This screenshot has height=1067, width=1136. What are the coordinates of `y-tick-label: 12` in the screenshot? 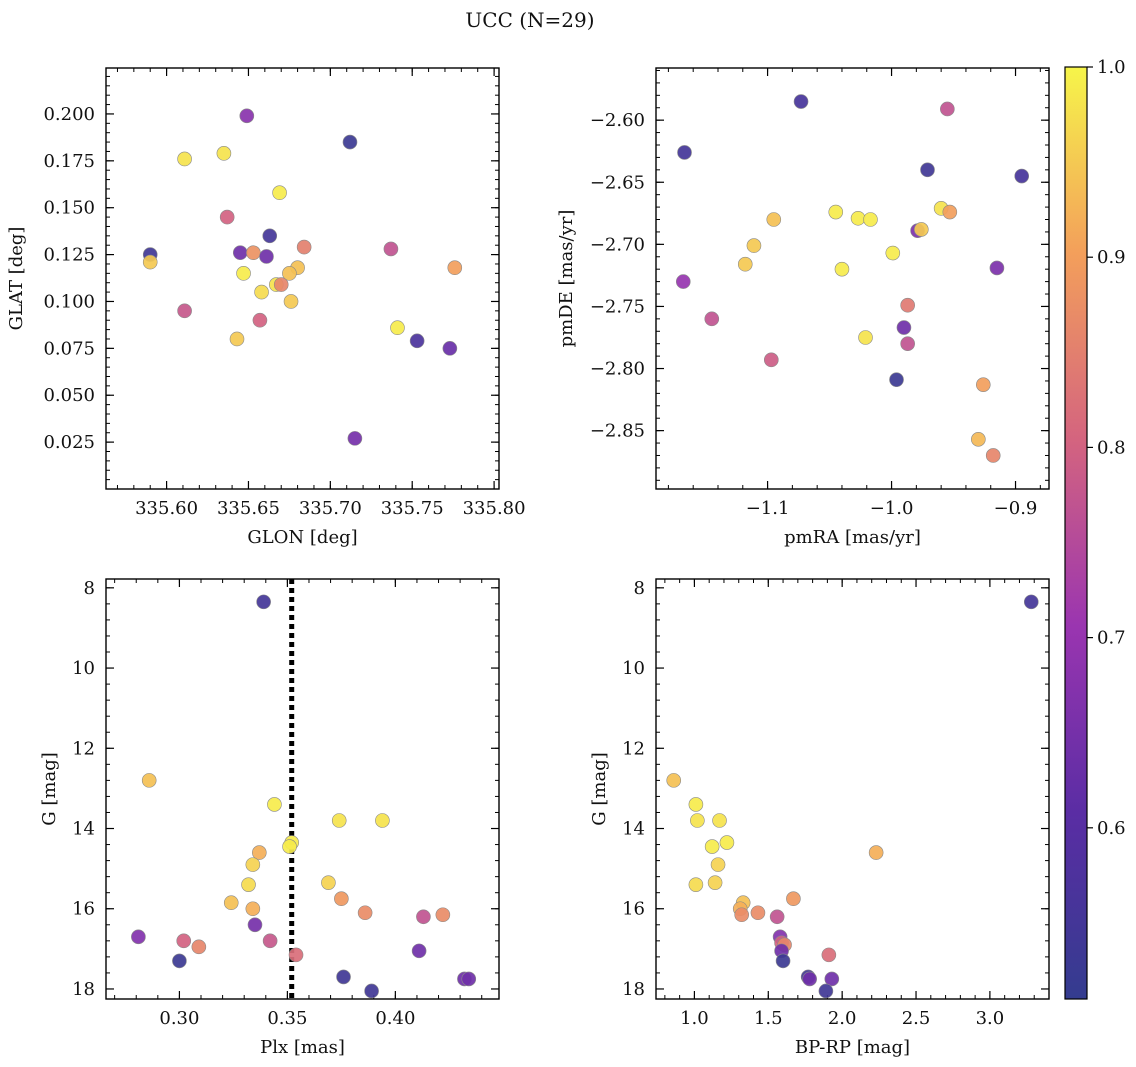 It's located at (633, 748).